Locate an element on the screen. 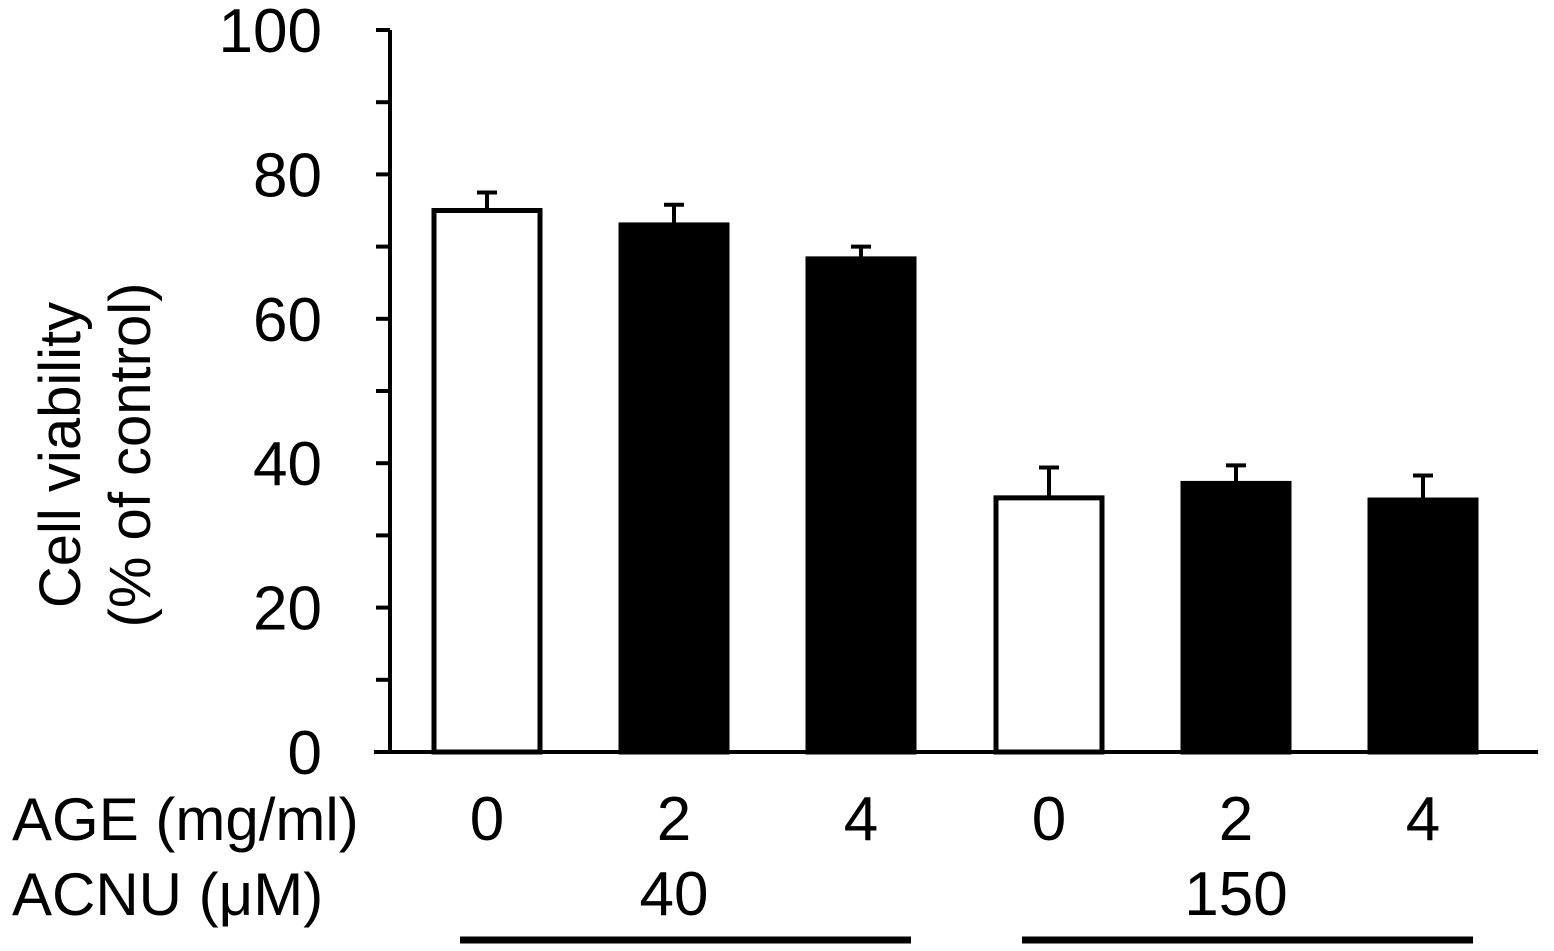  acnu-group-label-1: 150 is located at coordinates (1235, 894).